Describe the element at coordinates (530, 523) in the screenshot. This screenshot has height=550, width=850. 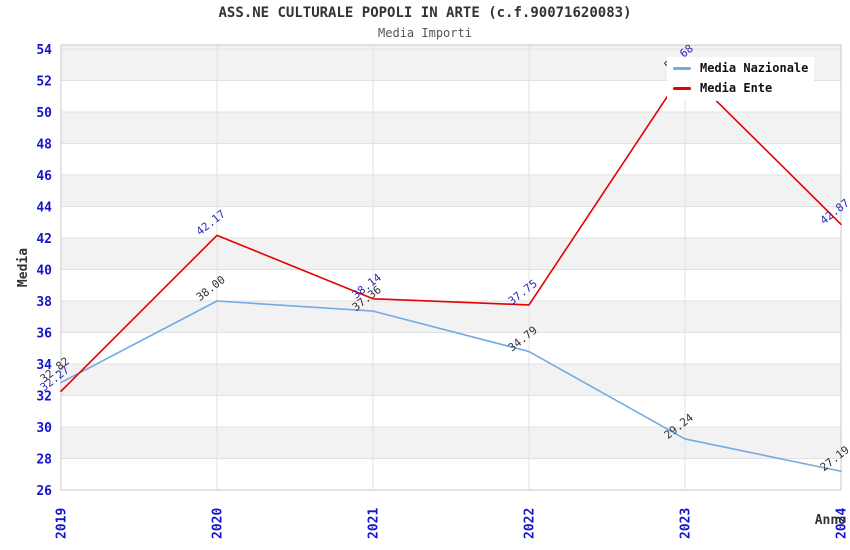
I see `x-tick-label: 2022` at that location.